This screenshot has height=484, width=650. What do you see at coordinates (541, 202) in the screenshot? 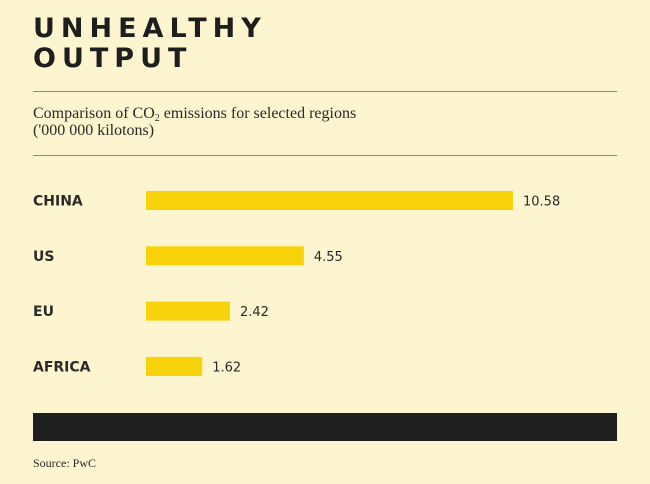
I see `value-label: 10.58` at bounding box center [541, 202].